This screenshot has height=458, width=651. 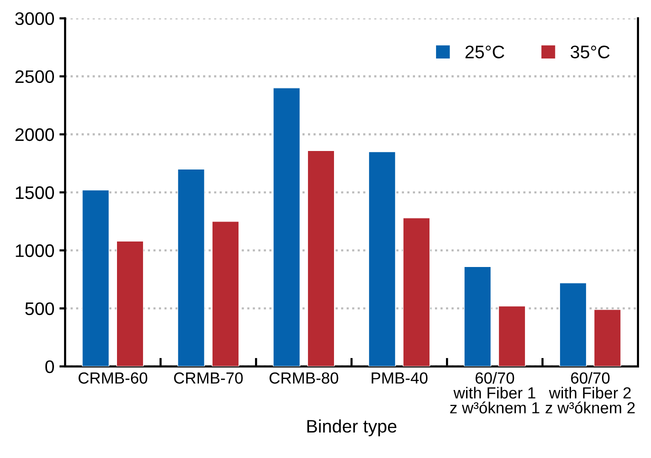 What do you see at coordinates (34, 19) in the screenshot?
I see `y-tick-label: 3000` at bounding box center [34, 19].